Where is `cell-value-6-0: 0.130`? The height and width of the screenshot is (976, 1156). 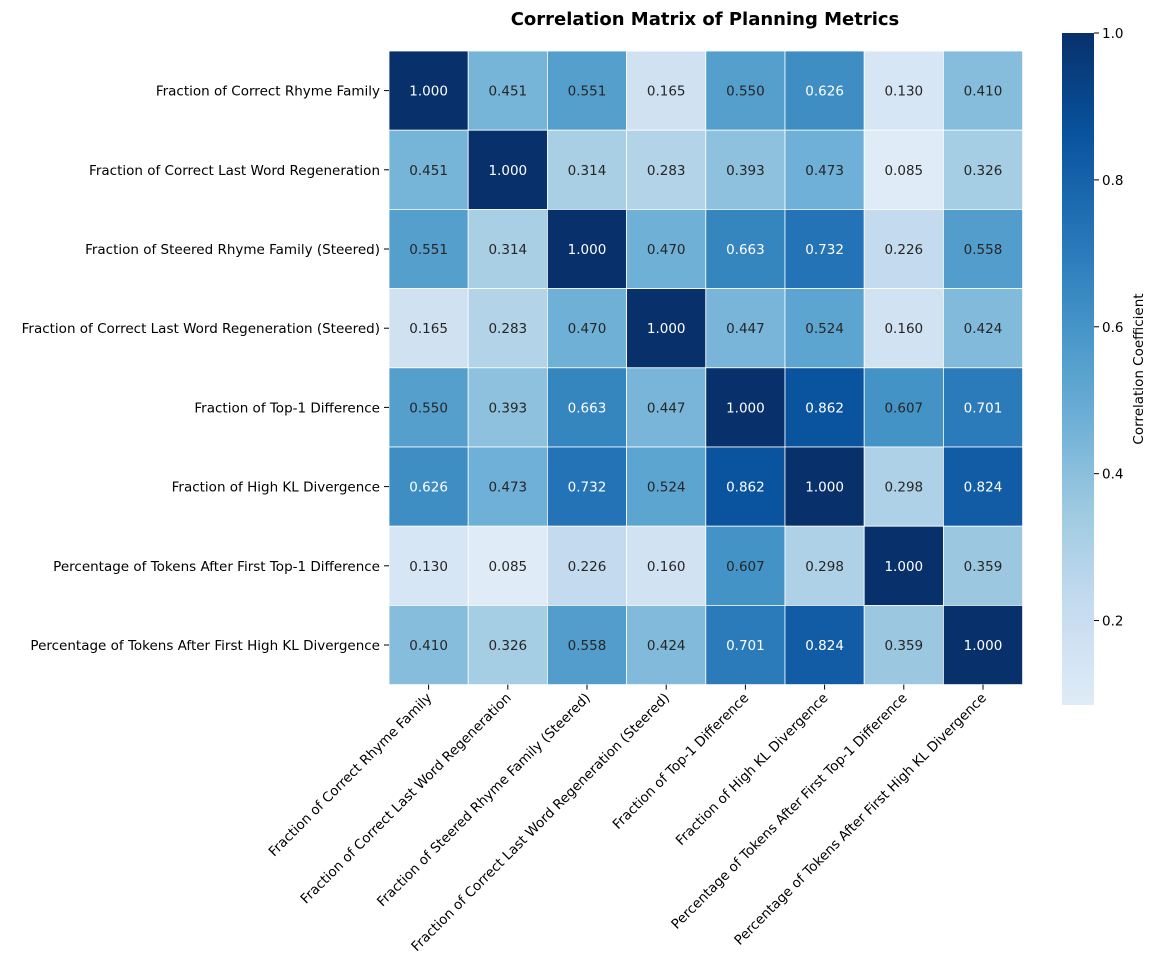 cell-value-6-0: 0.130 is located at coordinates (428, 567).